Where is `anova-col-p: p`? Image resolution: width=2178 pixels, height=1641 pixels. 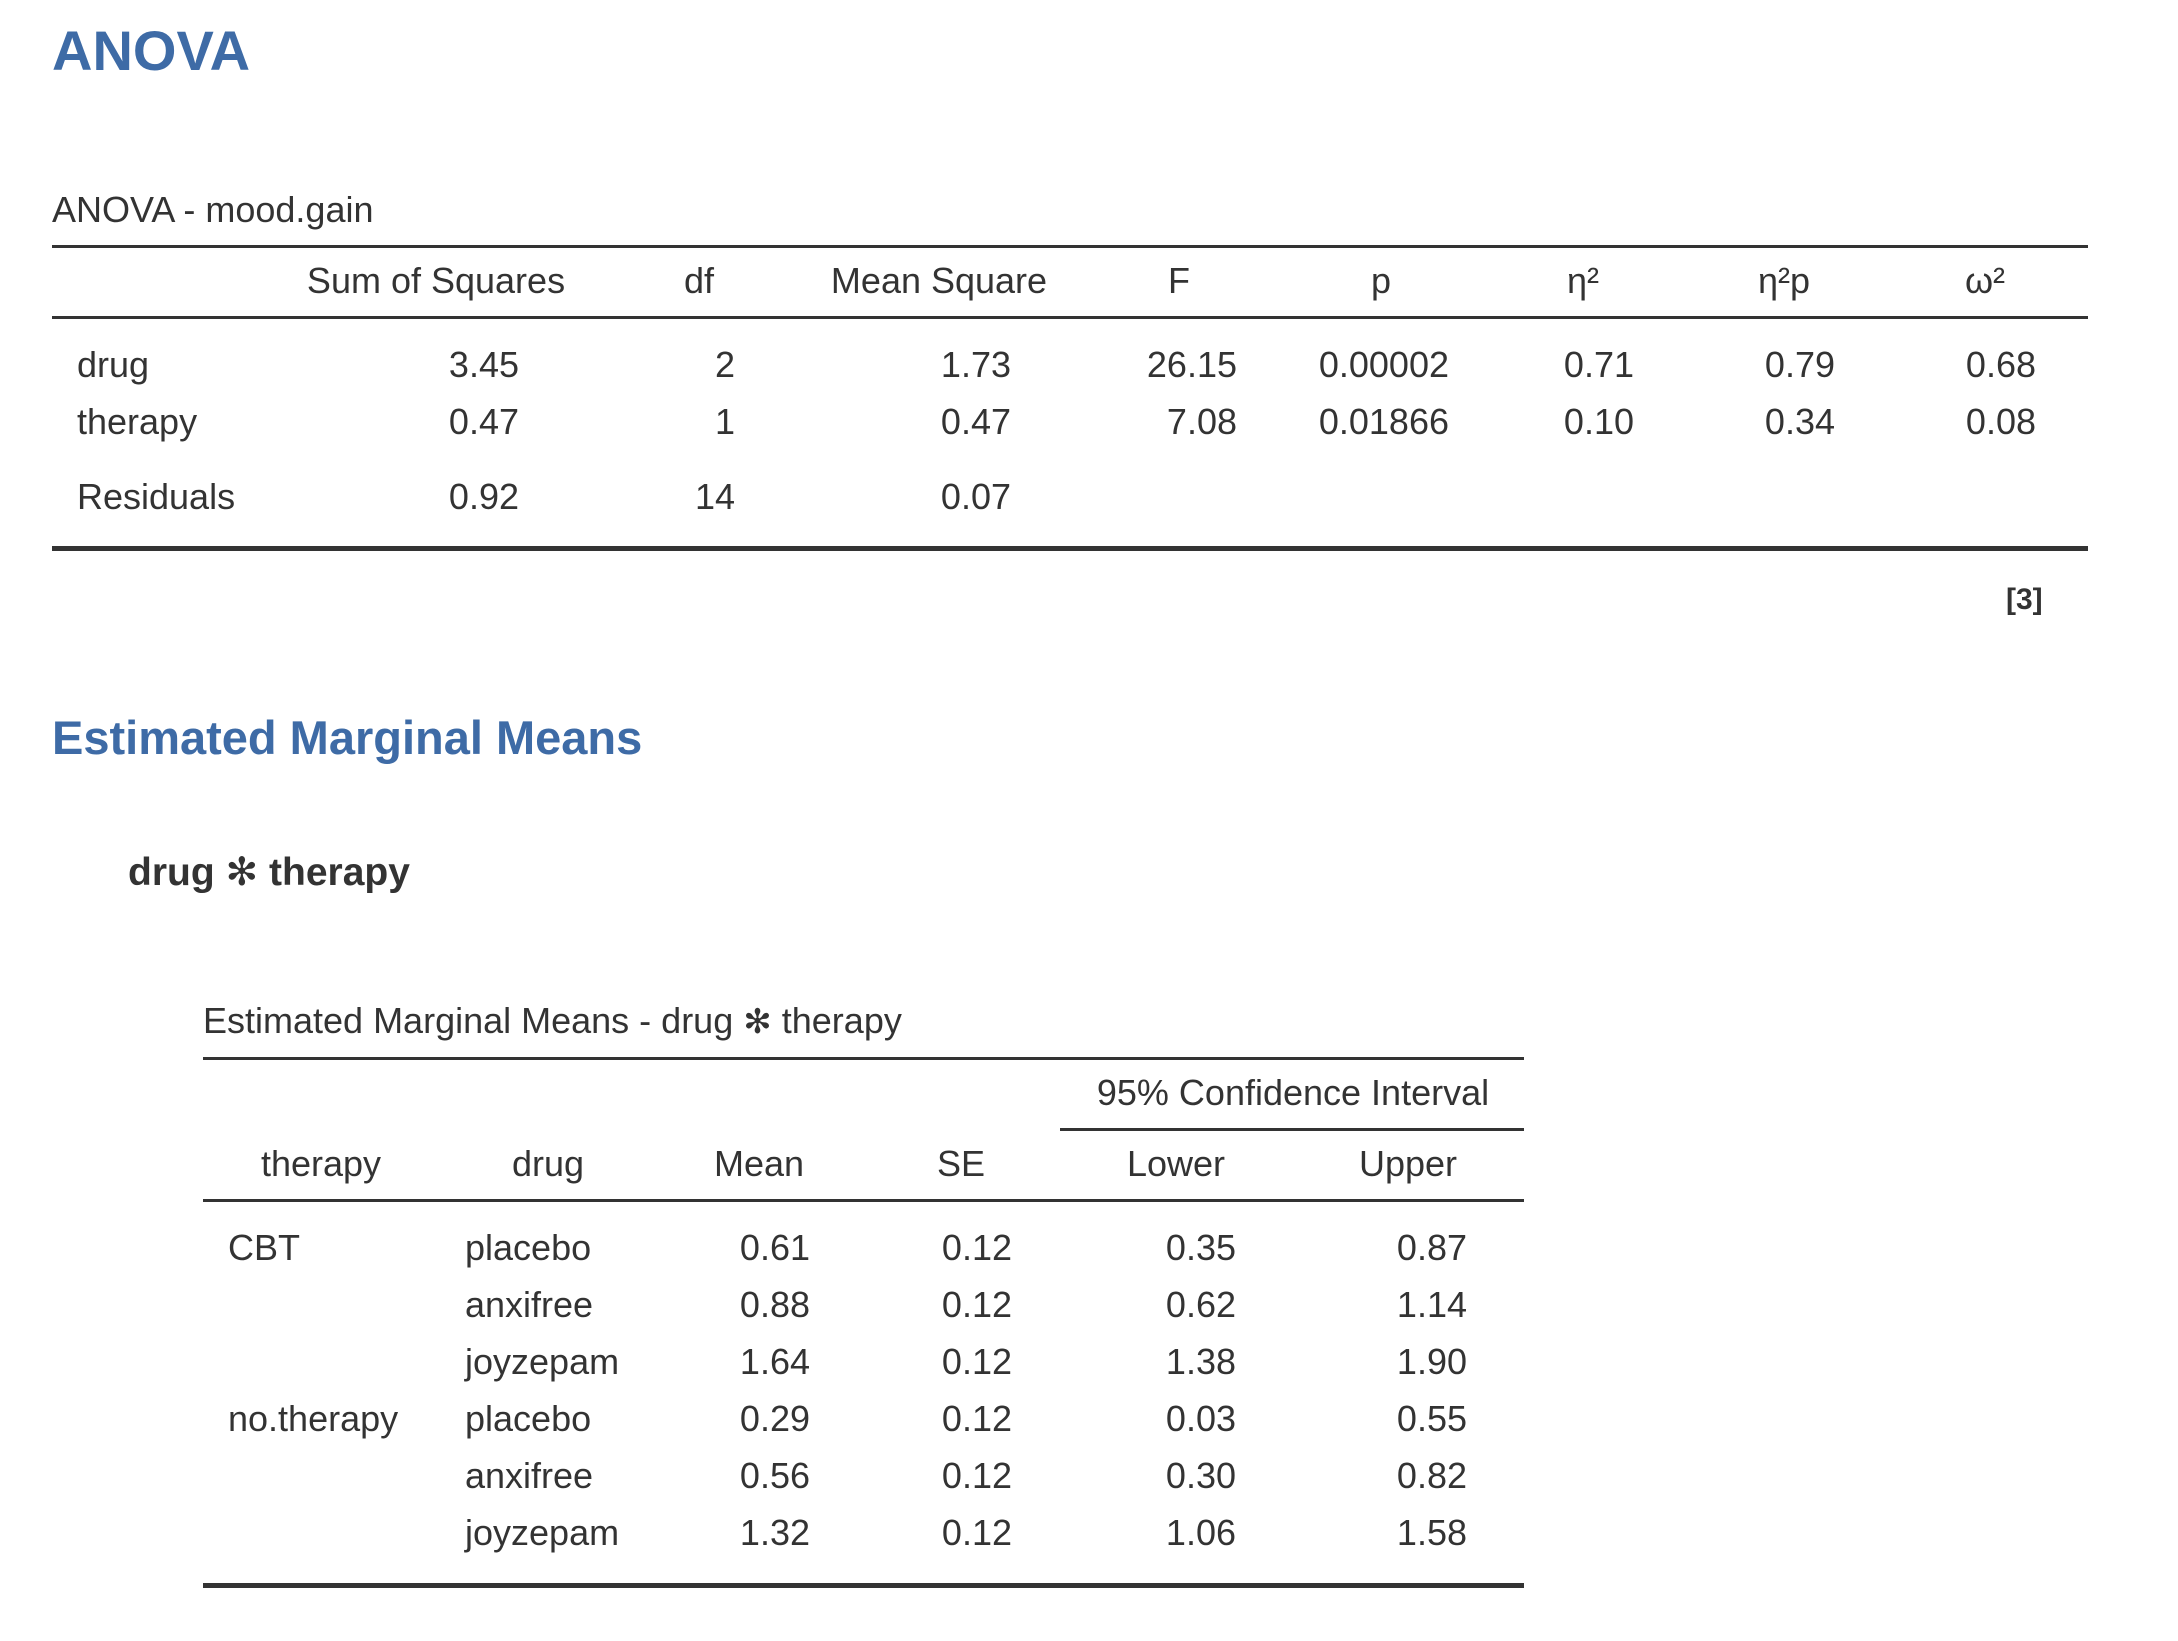
anova-col-p: p is located at coordinates (1381, 280).